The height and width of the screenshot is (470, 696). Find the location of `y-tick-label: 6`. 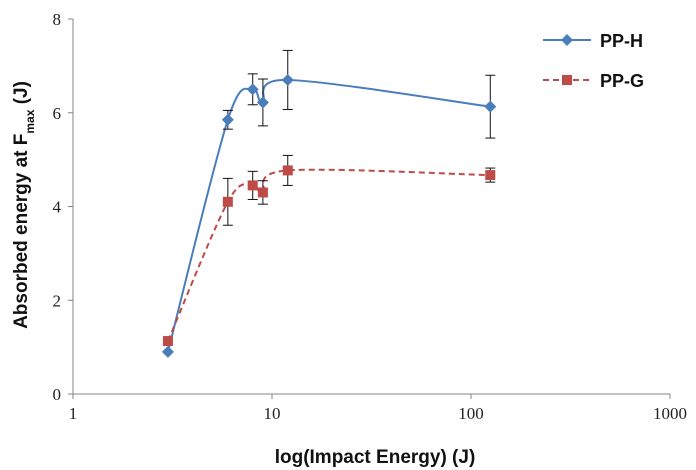

y-tick-label: 6 is located at coordinates (57, 113).